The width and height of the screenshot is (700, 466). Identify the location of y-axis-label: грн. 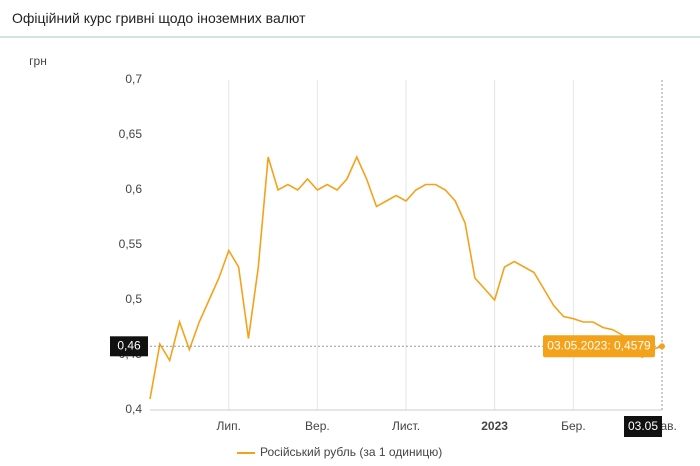
(38, 61).